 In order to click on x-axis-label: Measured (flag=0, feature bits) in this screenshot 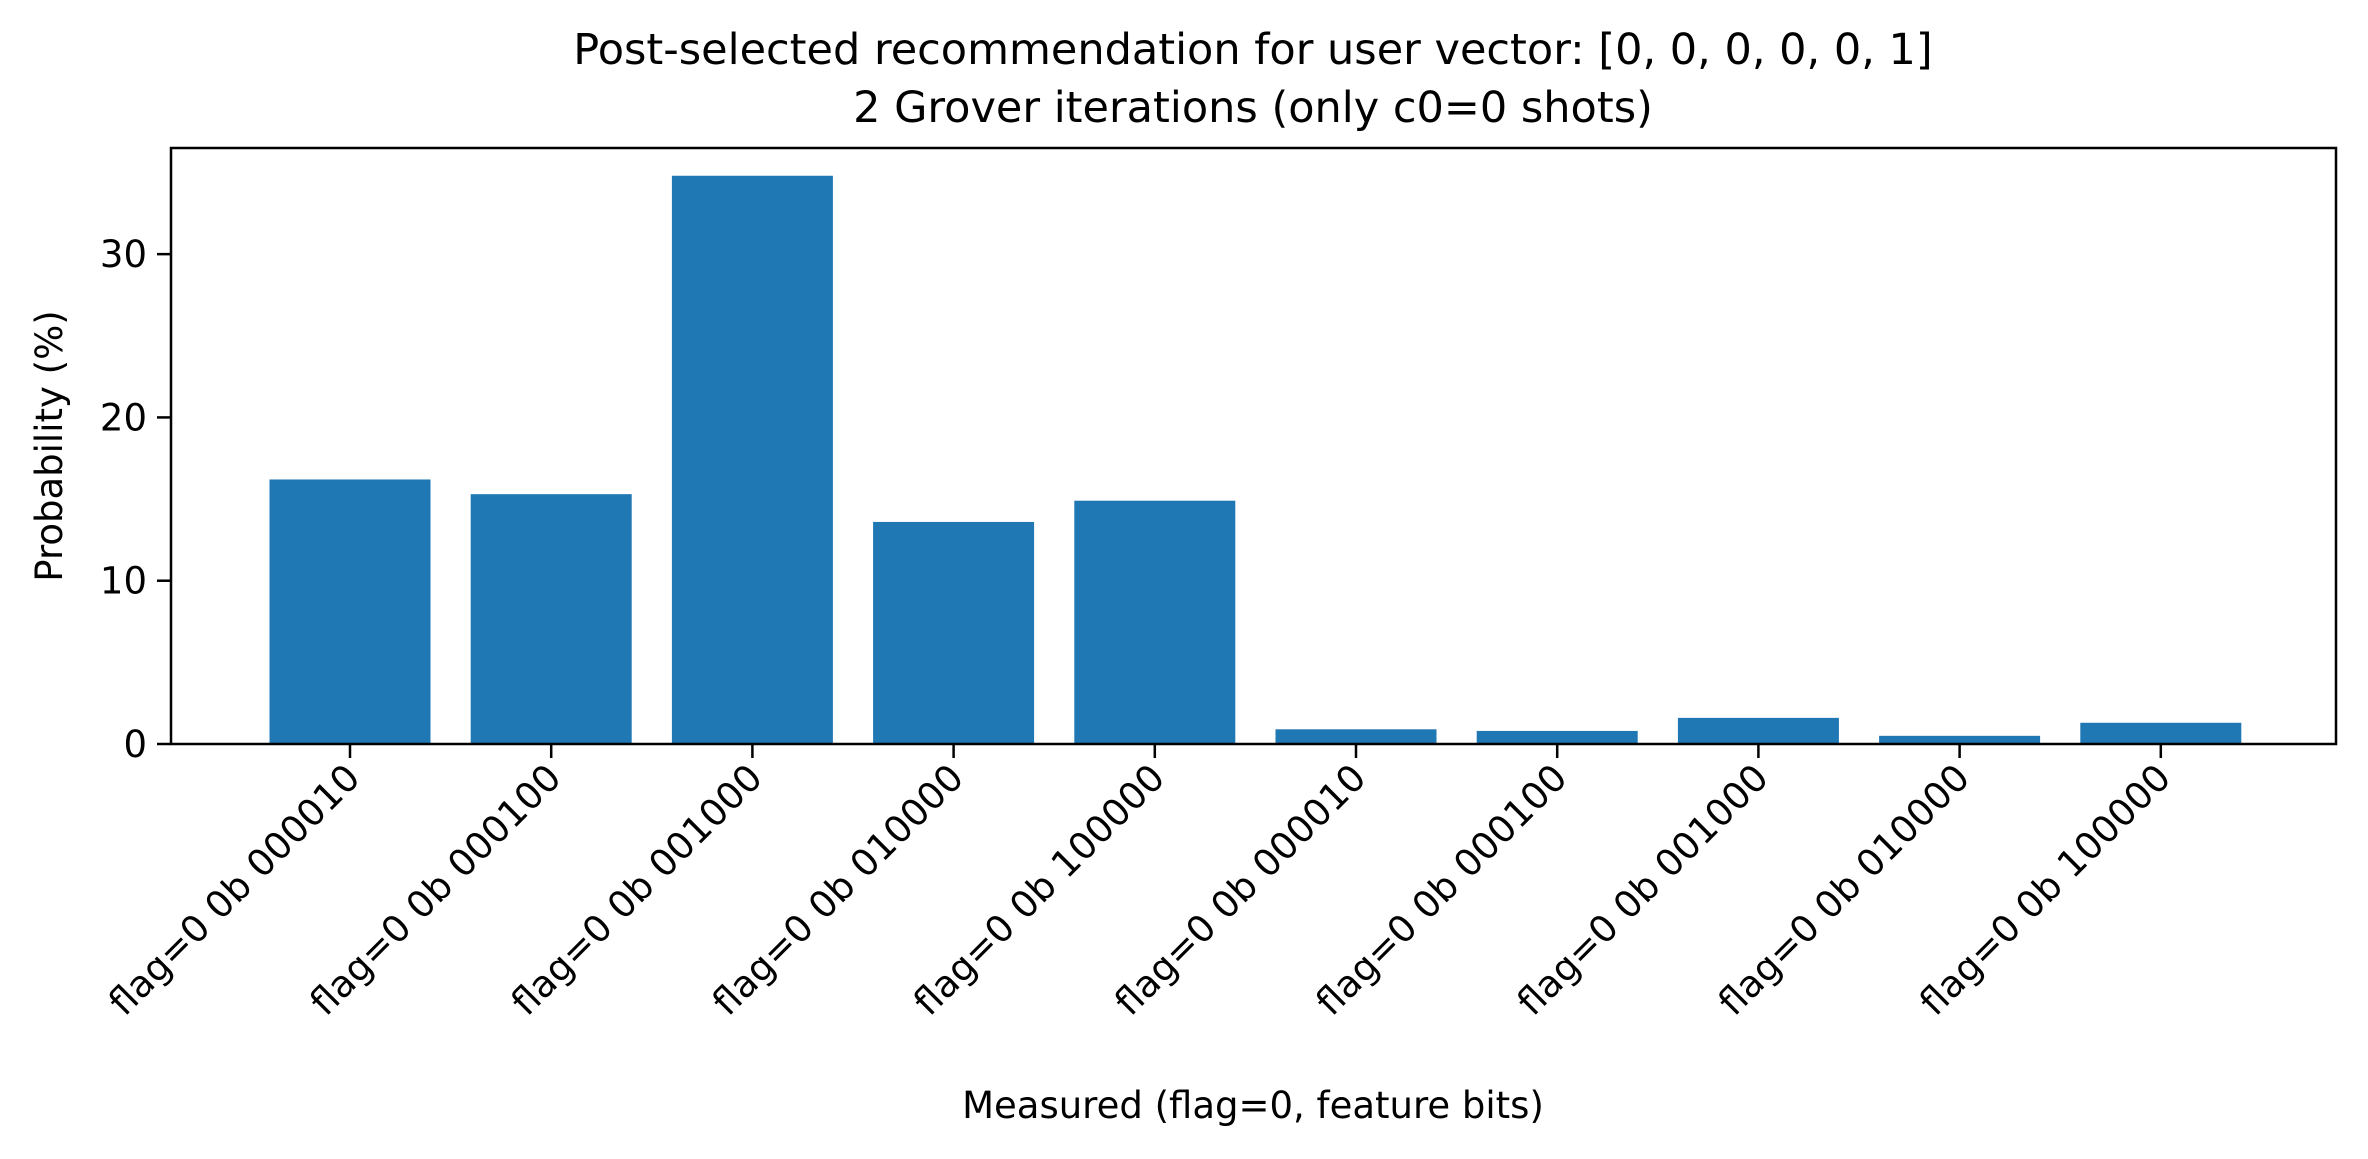, I will do `click(1253, 1105)`.